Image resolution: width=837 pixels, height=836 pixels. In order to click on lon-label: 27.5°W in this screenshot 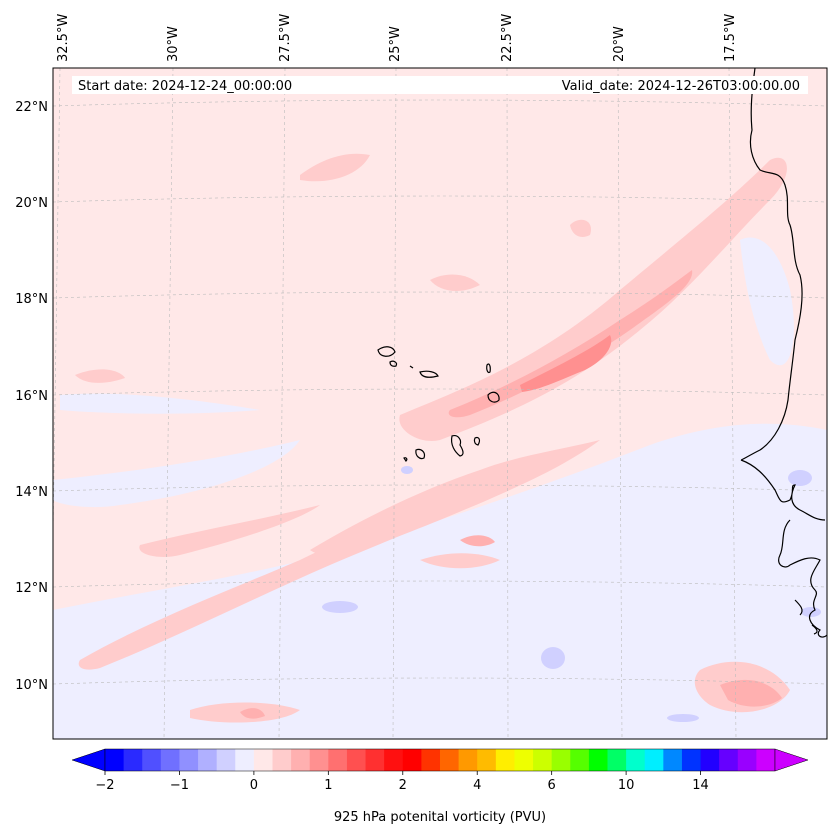, I will do `click(285, 38)`.